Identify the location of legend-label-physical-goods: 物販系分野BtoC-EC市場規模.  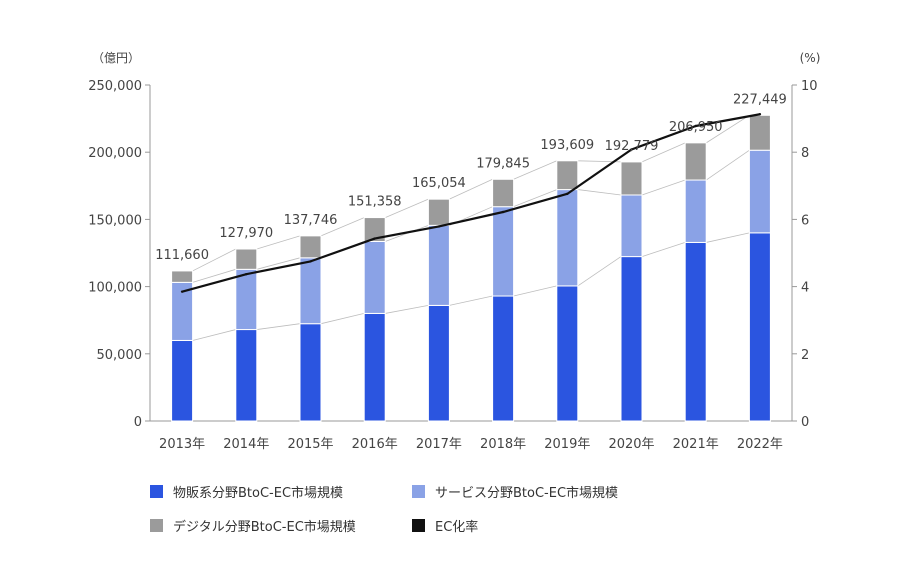
(258, 493).